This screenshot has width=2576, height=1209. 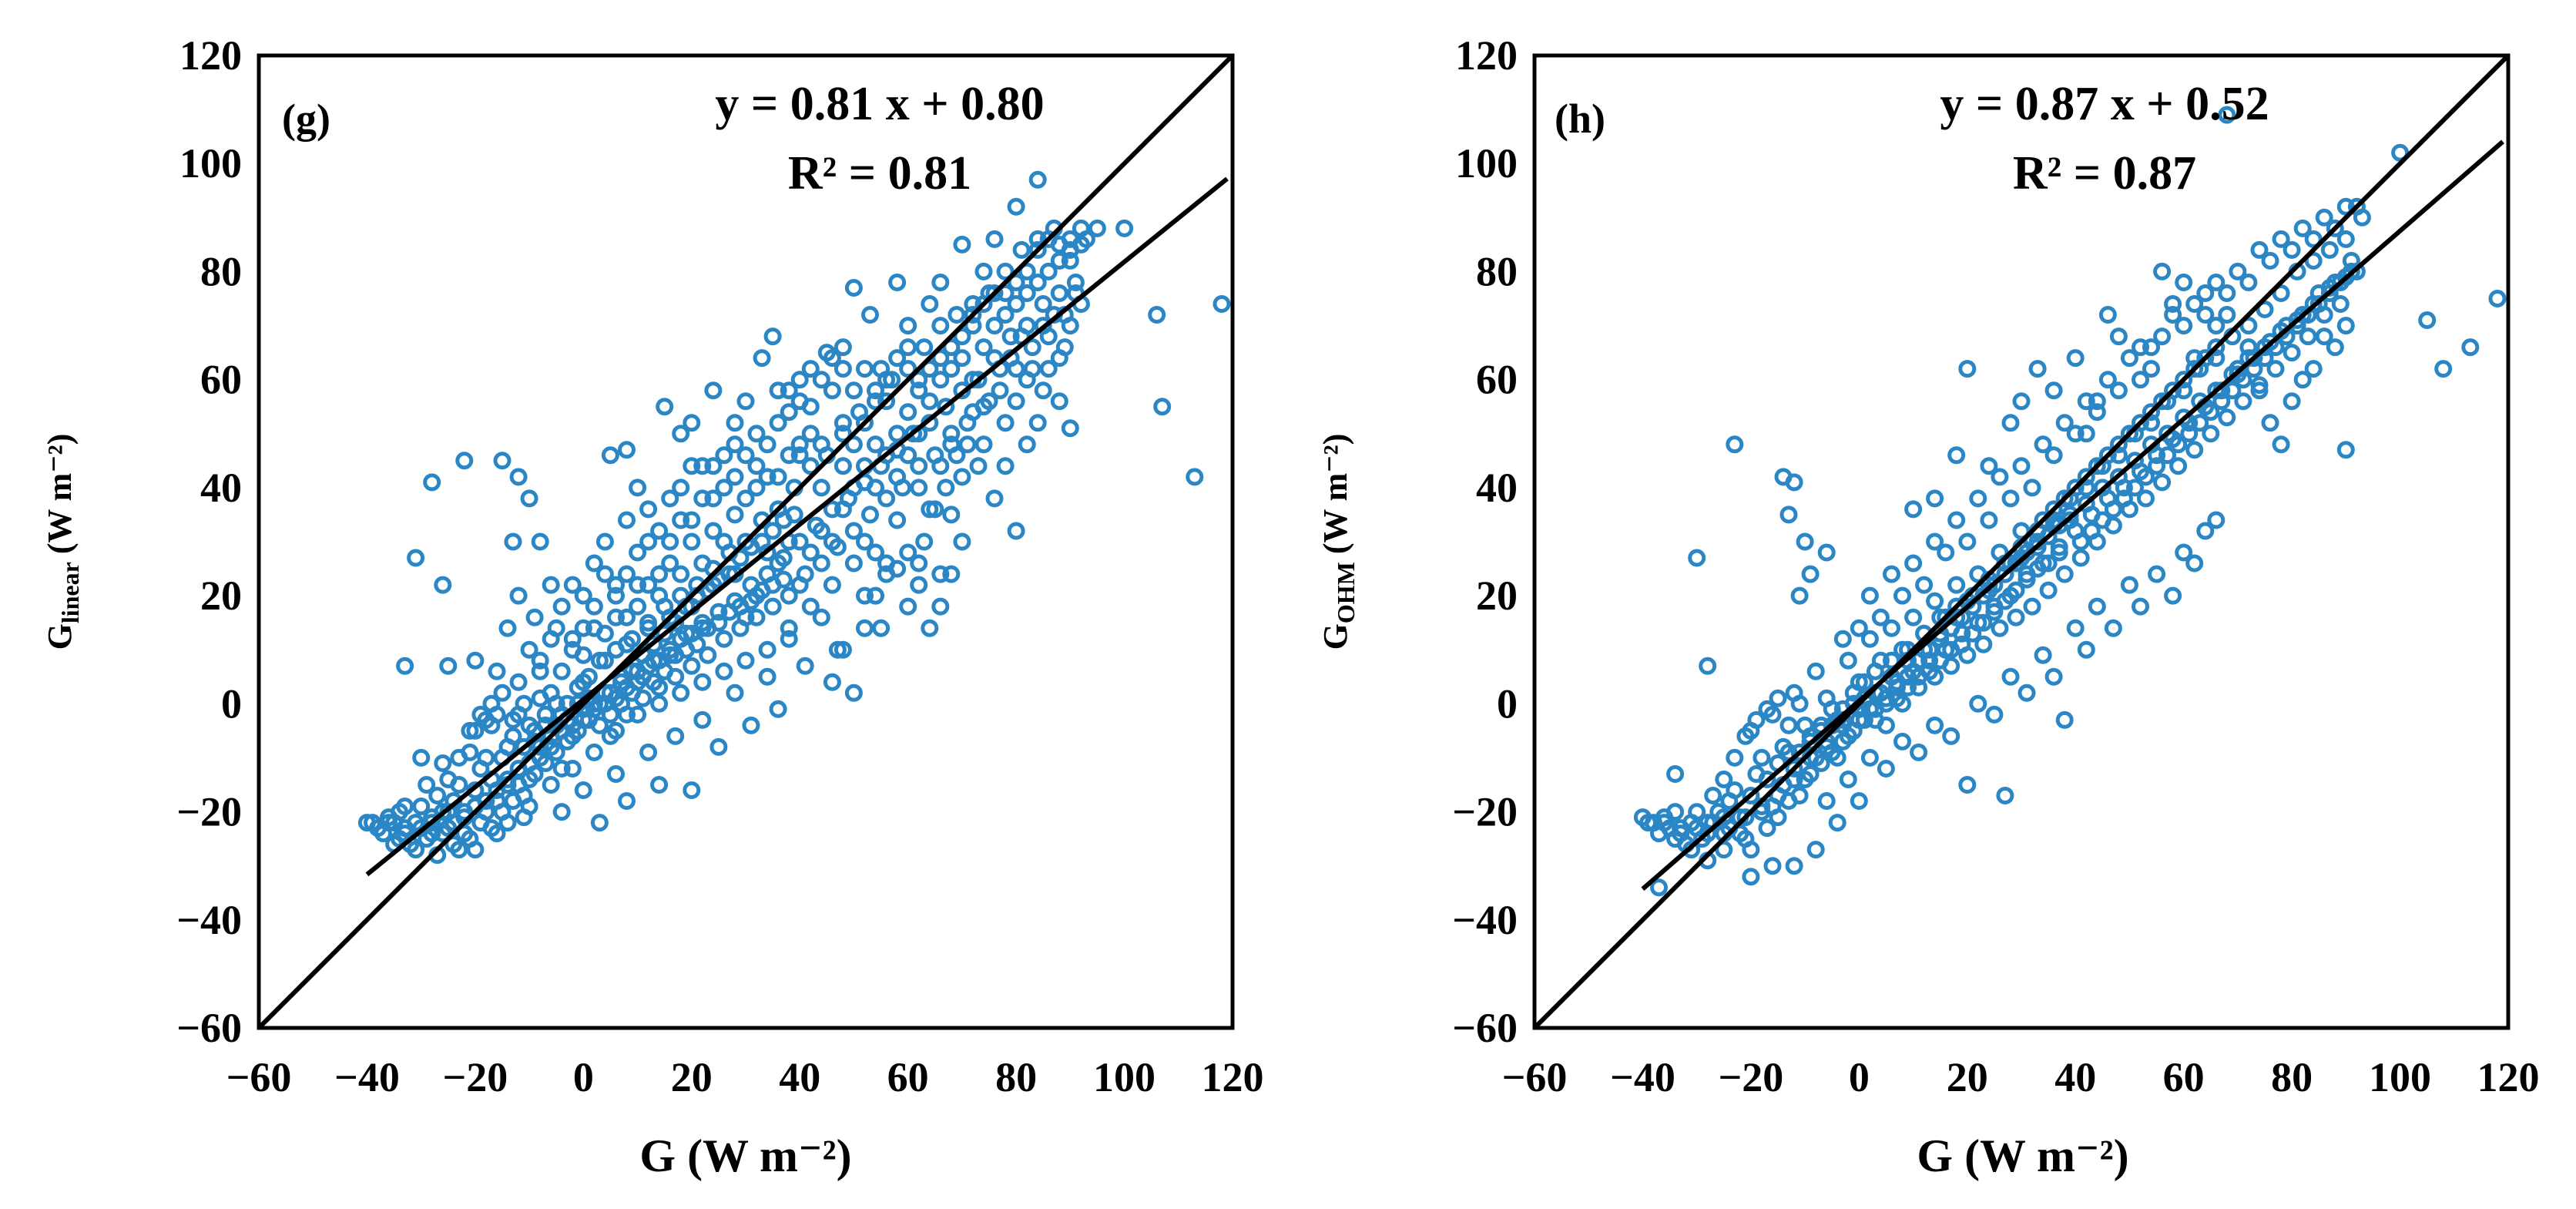 I want to click on y-tick-label: −20, so click(x=1485, y=812).